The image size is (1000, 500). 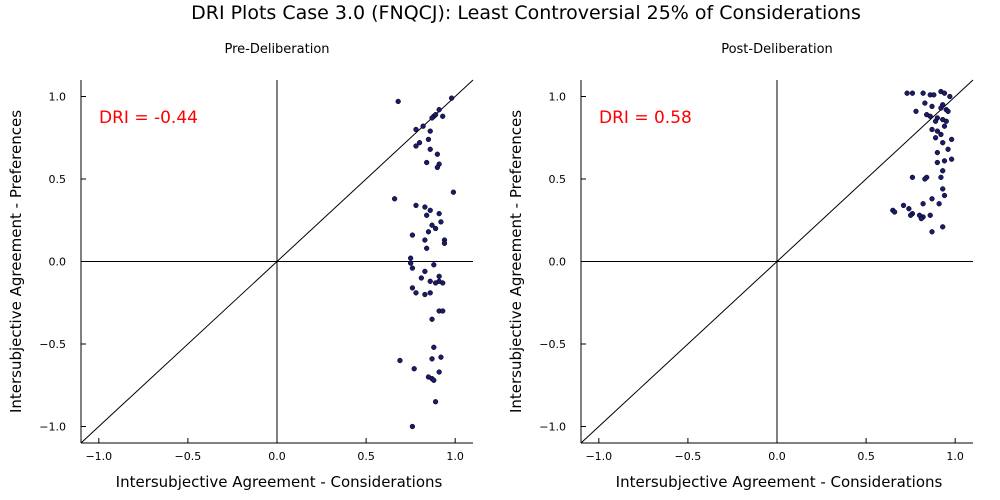 I want to click on pre-subplot-title: Pre-Deliberation, so click(x=276, y=49).